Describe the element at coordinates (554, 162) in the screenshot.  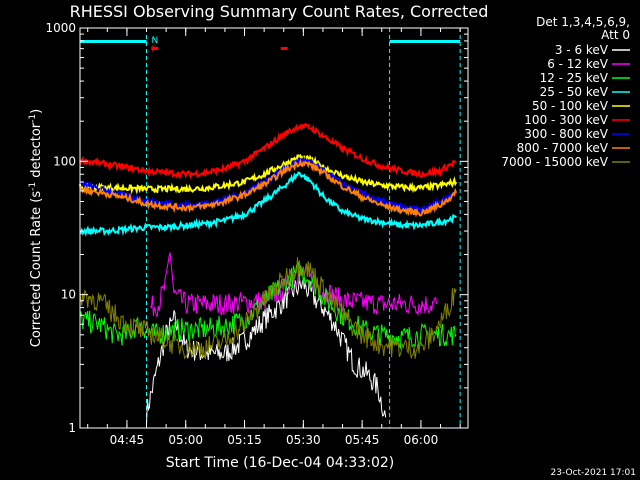
I see `legend-label-8: 7000 - 15000 keV` at that location.